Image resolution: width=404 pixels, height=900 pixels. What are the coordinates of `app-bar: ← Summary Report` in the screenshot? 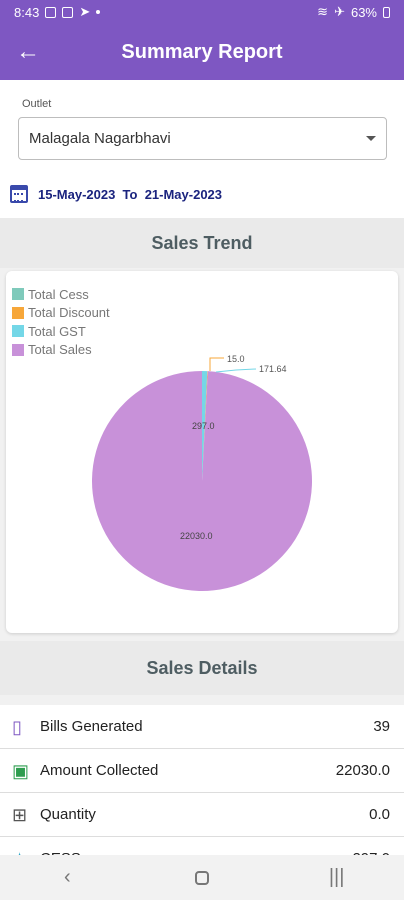 It's located at (202, 52).